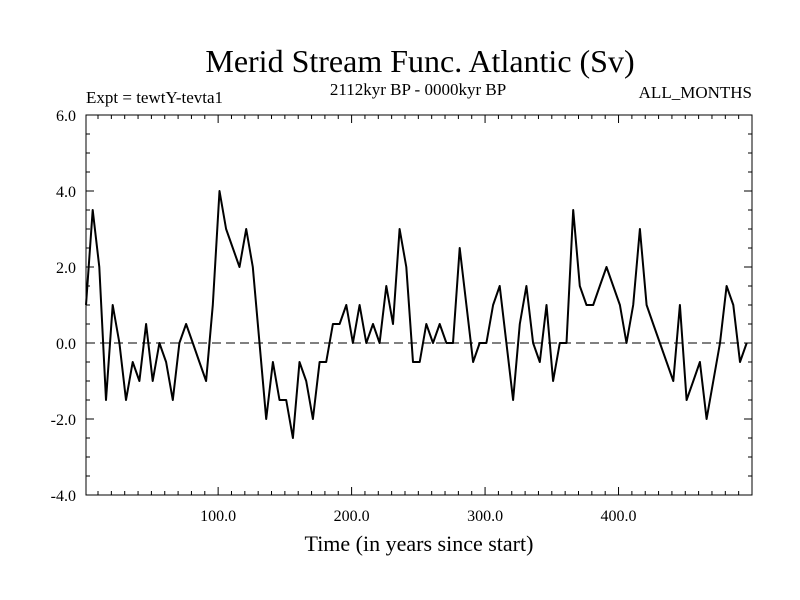  What do you see at coordinates (485, 516) in the screenshot?
I see `x-tick-label: 300.0` at bounding box center [485, 516].